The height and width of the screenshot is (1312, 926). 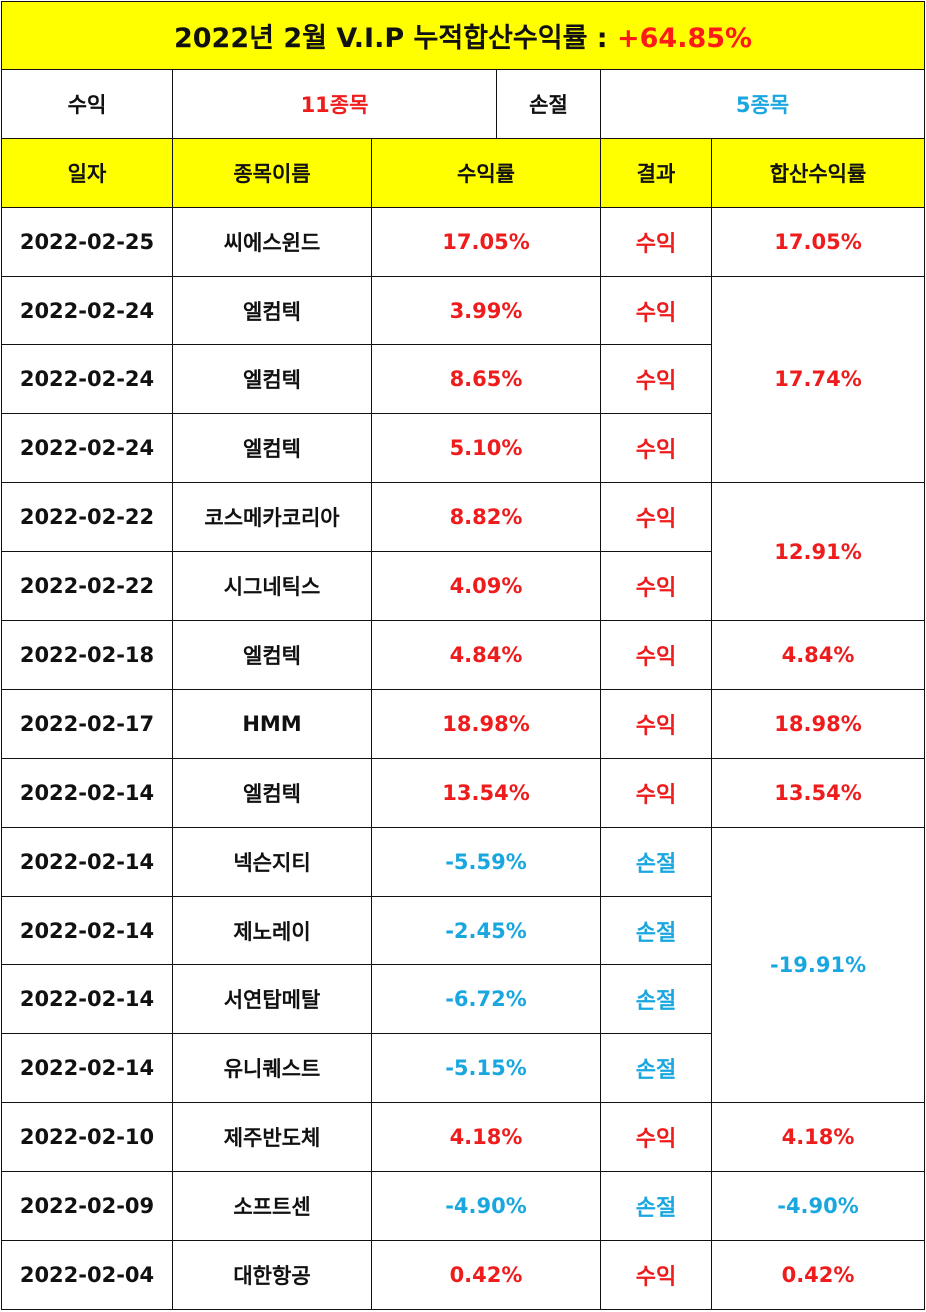 I want to click on row-combined-return: 17.74%, so click(x=818, y=379).